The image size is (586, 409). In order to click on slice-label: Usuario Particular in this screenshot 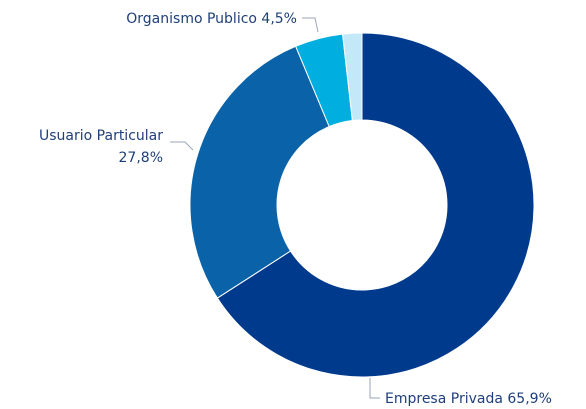, I will do `click(101, 136)`.